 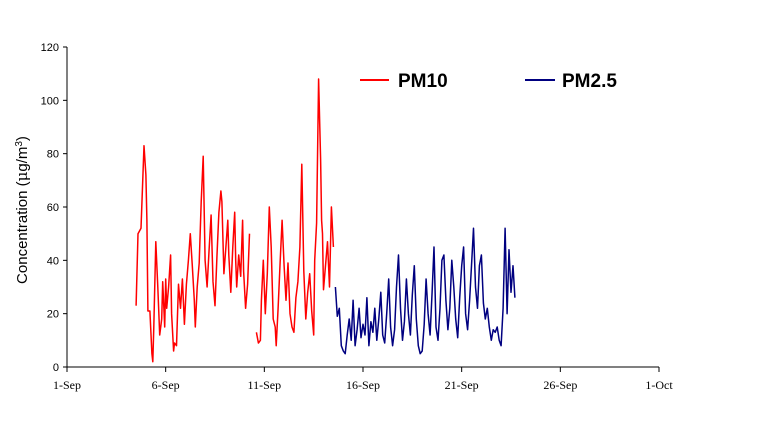 What do you see at coordinates (560, 385) in the screenshot?
I see `x-tick-label: 26-Sep` at bounding box center [560, 385].